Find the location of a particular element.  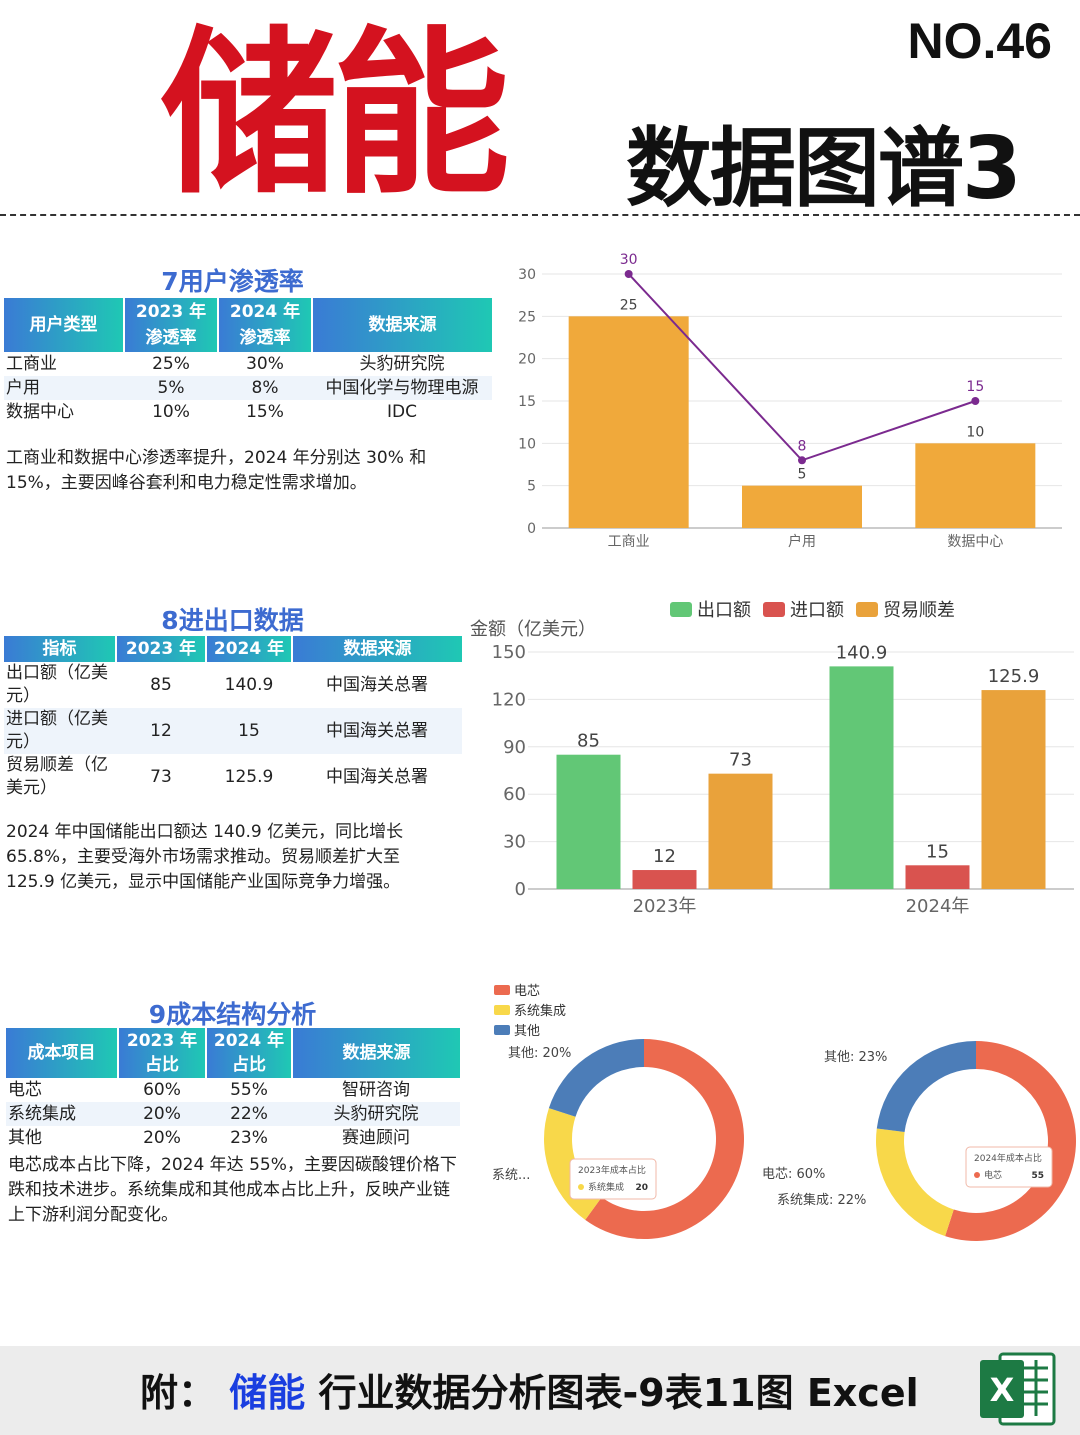

y-tick-label: 5 is located at coordinates (531, 487).